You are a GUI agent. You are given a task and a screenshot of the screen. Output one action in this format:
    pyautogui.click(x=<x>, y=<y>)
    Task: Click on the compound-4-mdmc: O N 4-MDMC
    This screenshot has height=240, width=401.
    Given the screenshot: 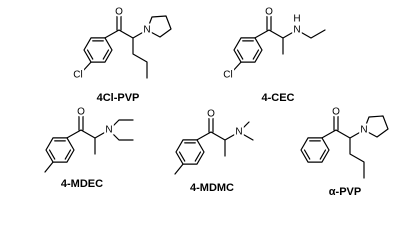 What is the action you would take?
    pyautogui.click(x=214, y=150)
    